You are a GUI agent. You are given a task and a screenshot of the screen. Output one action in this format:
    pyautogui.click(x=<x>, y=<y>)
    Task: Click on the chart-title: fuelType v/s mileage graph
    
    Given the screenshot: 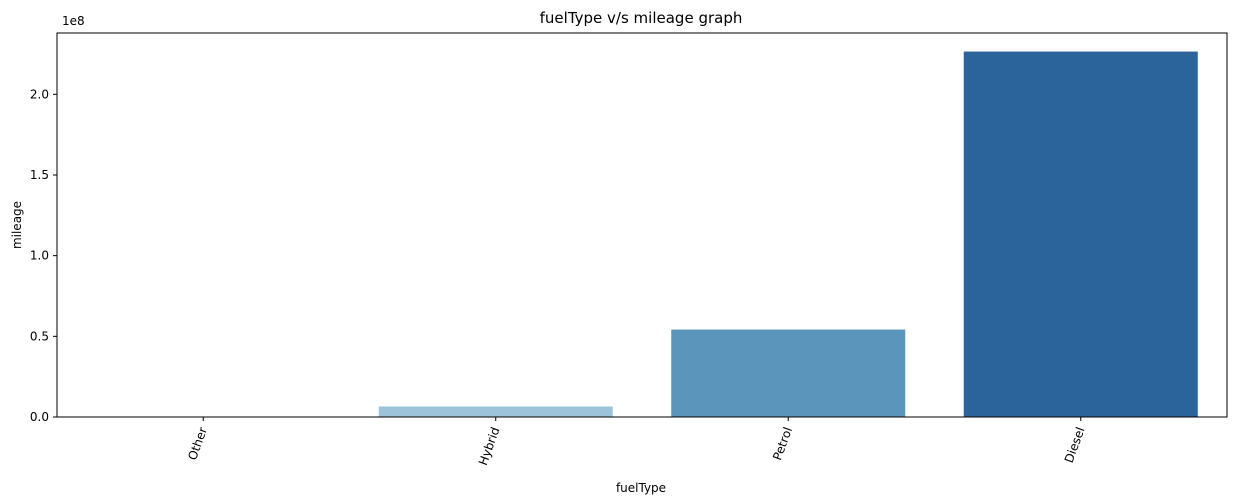 What is the action you would take?
    pyautogui.click(x=641, y=18)
    